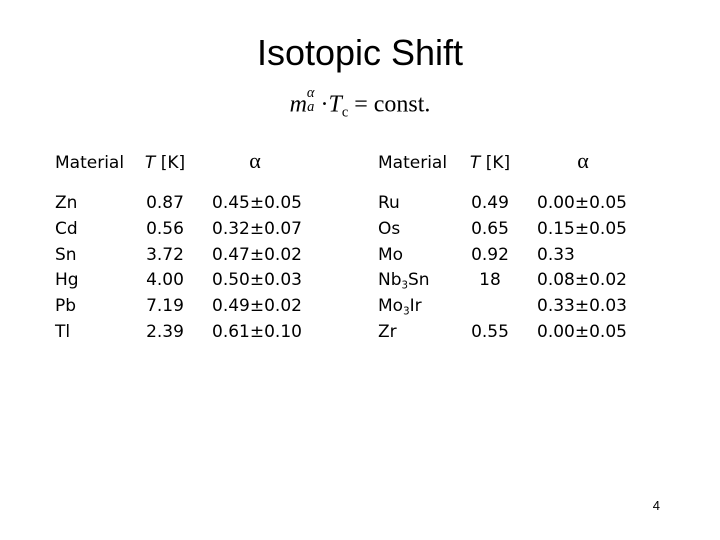 This screenshot has width=720, height=540. I want to click on temperature: 0.65, so click(490, 228).